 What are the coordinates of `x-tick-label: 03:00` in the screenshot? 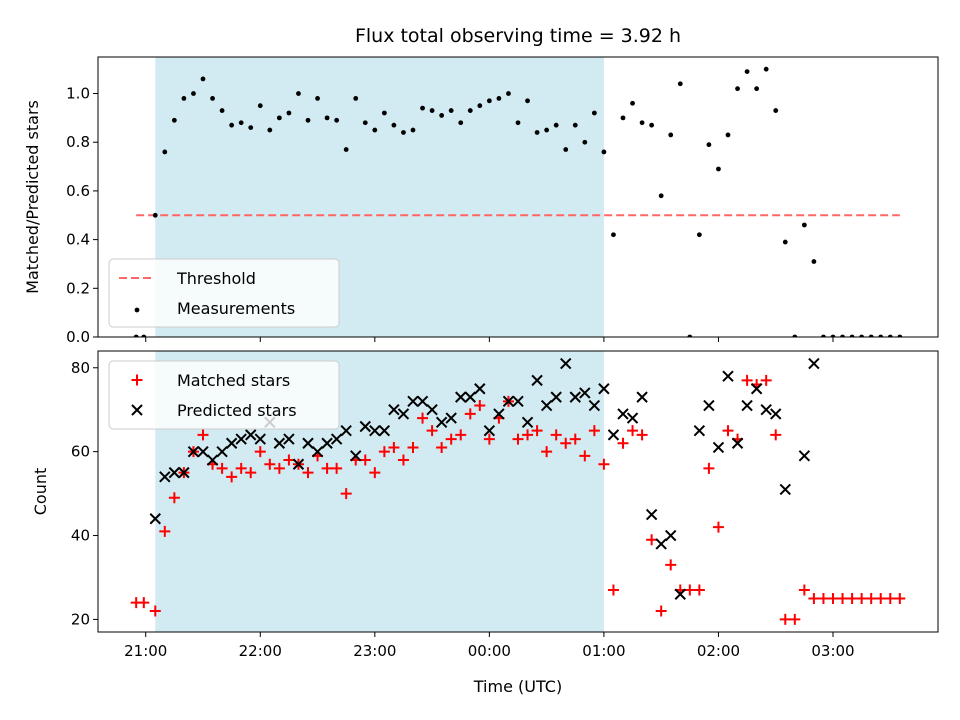 It's located at (832, 651).